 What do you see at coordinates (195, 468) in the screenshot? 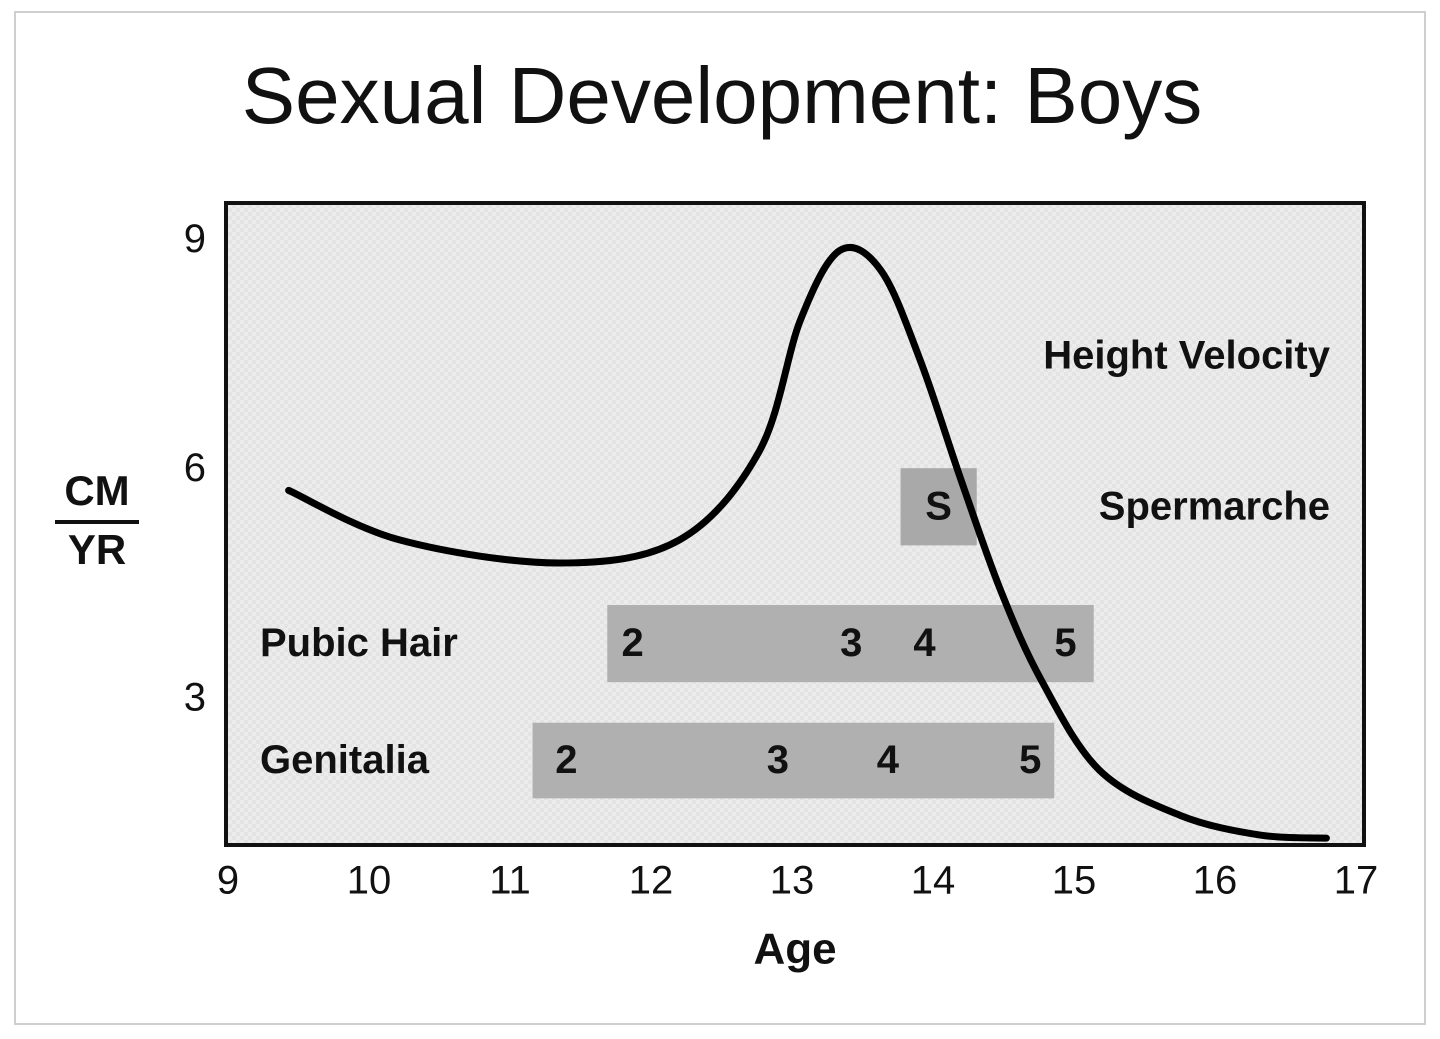
I see `y-tick-label: 6` at bounding box center [195, 468].